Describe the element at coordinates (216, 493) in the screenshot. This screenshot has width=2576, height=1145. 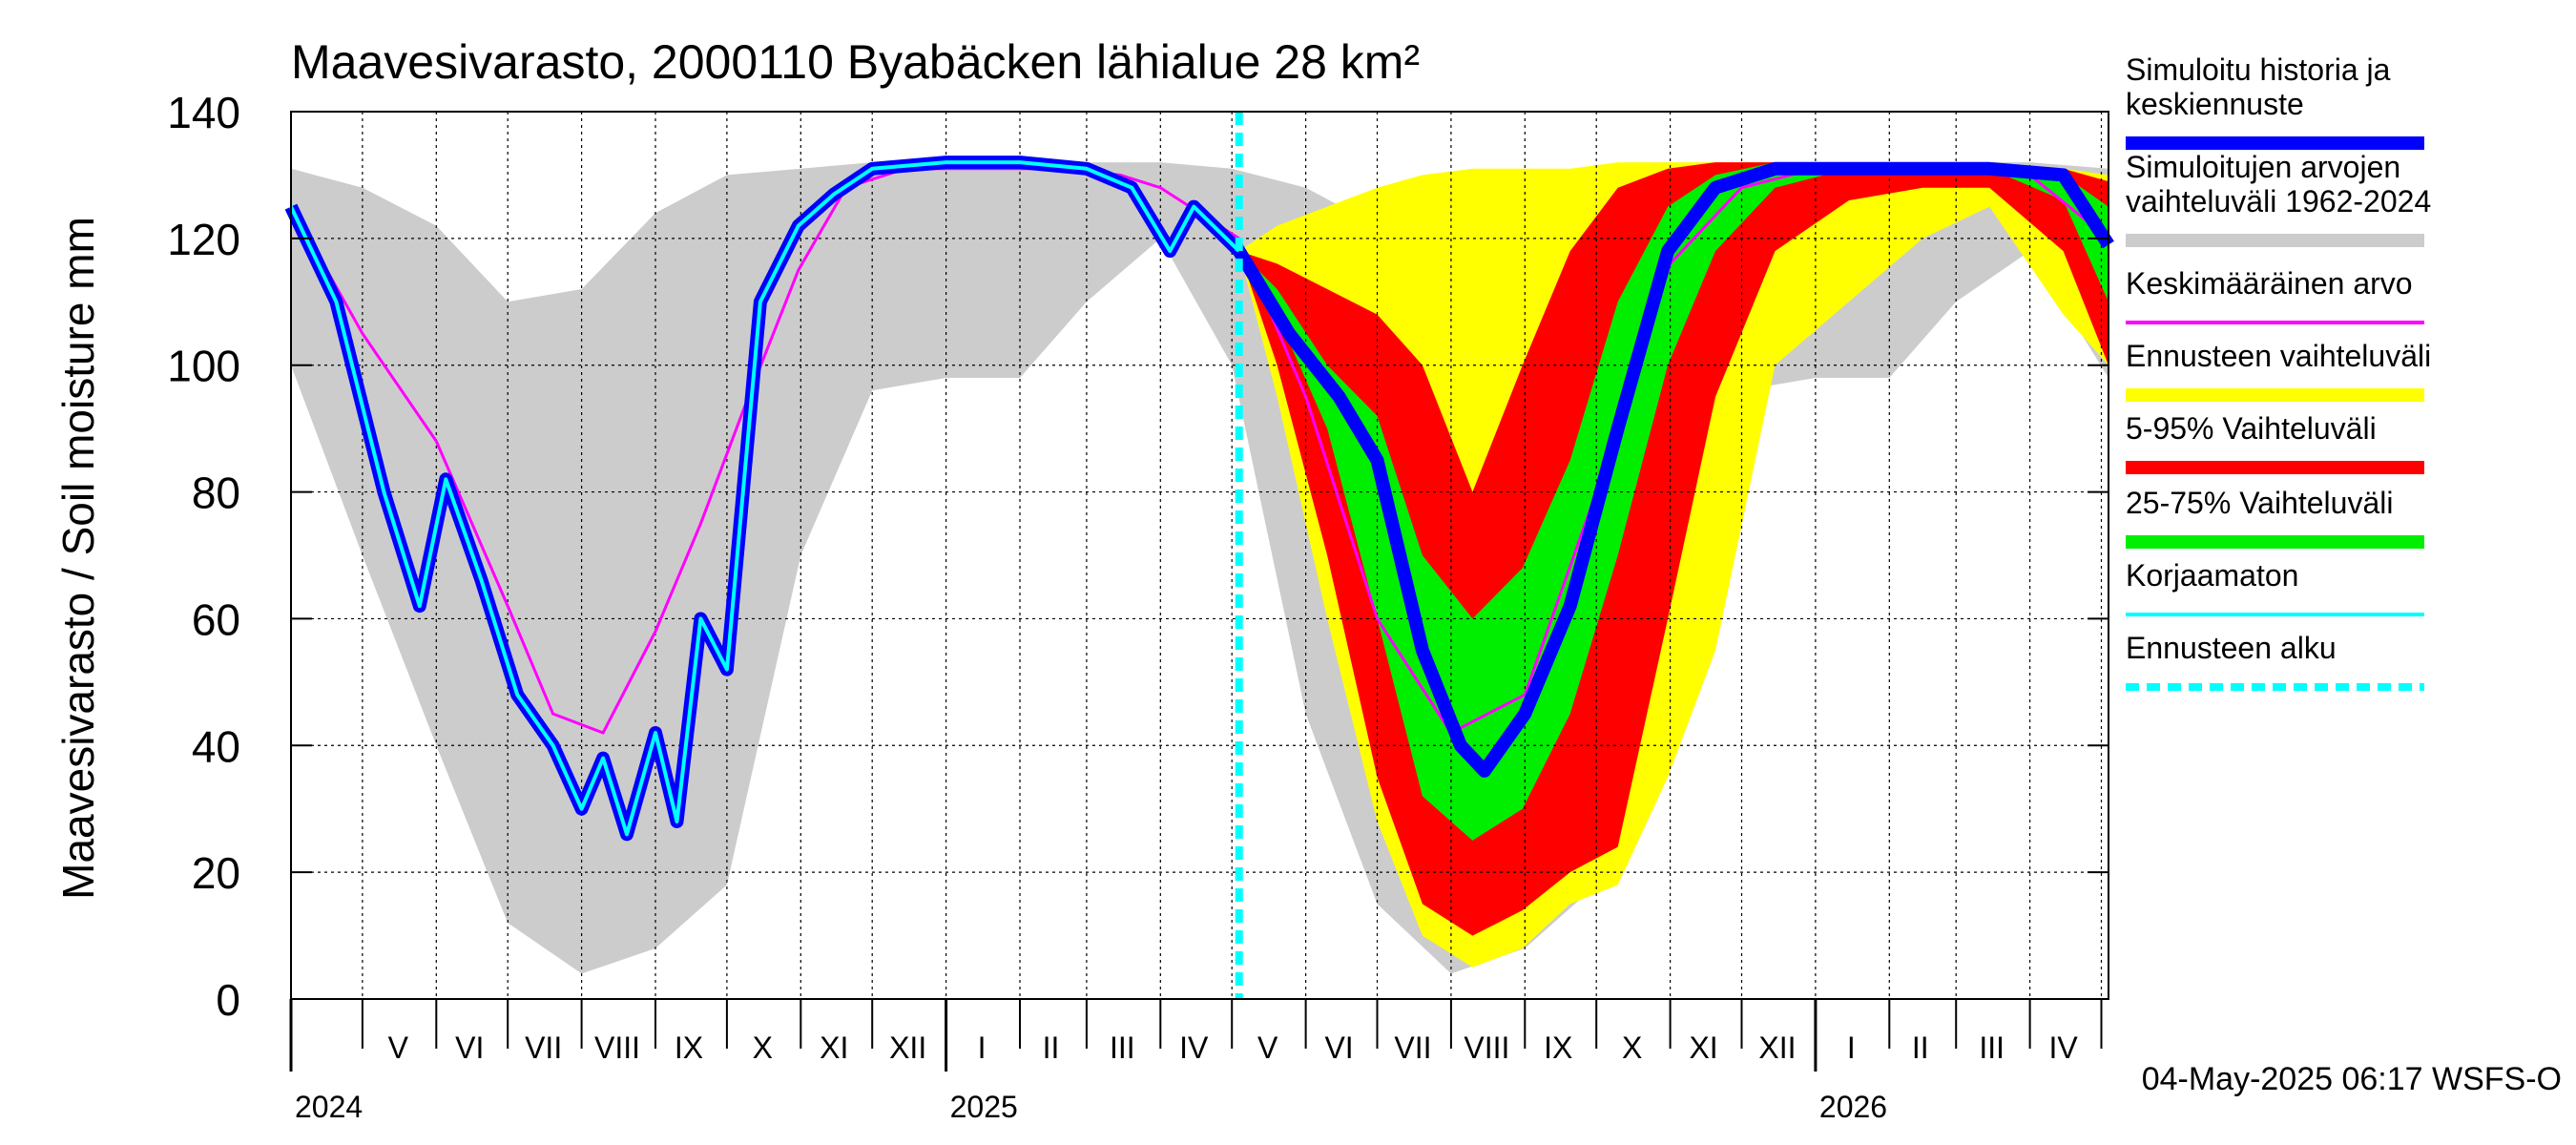
I see `y-tick-label-80: 80` at that location.